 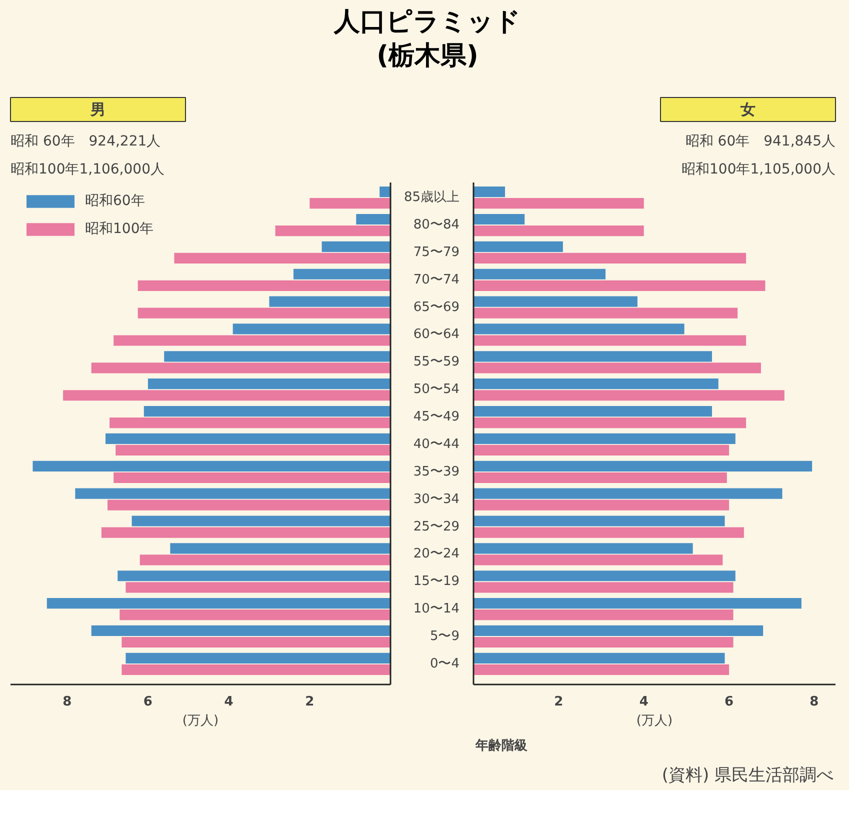 I want to click on y-tick-label: 55〜59, so click(x=436, y=362).